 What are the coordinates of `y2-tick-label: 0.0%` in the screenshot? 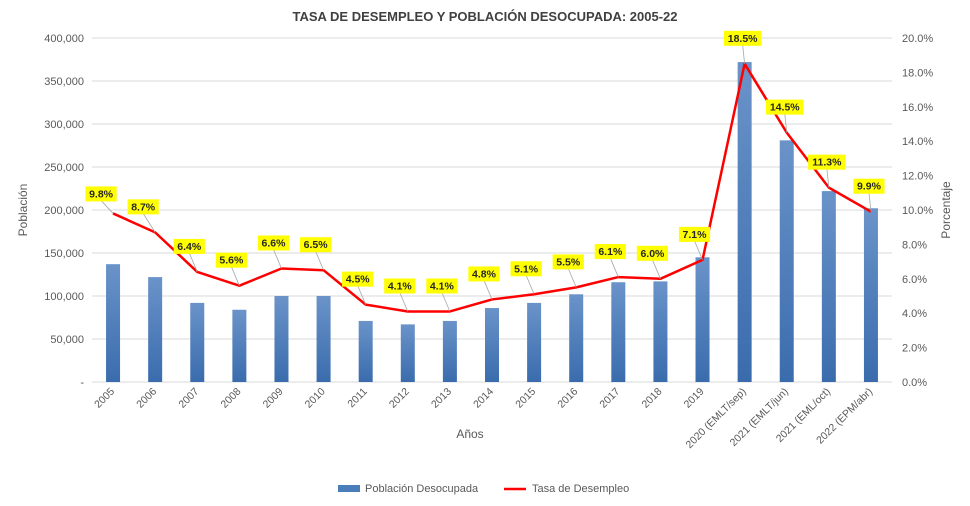 It's located at (914, 383).